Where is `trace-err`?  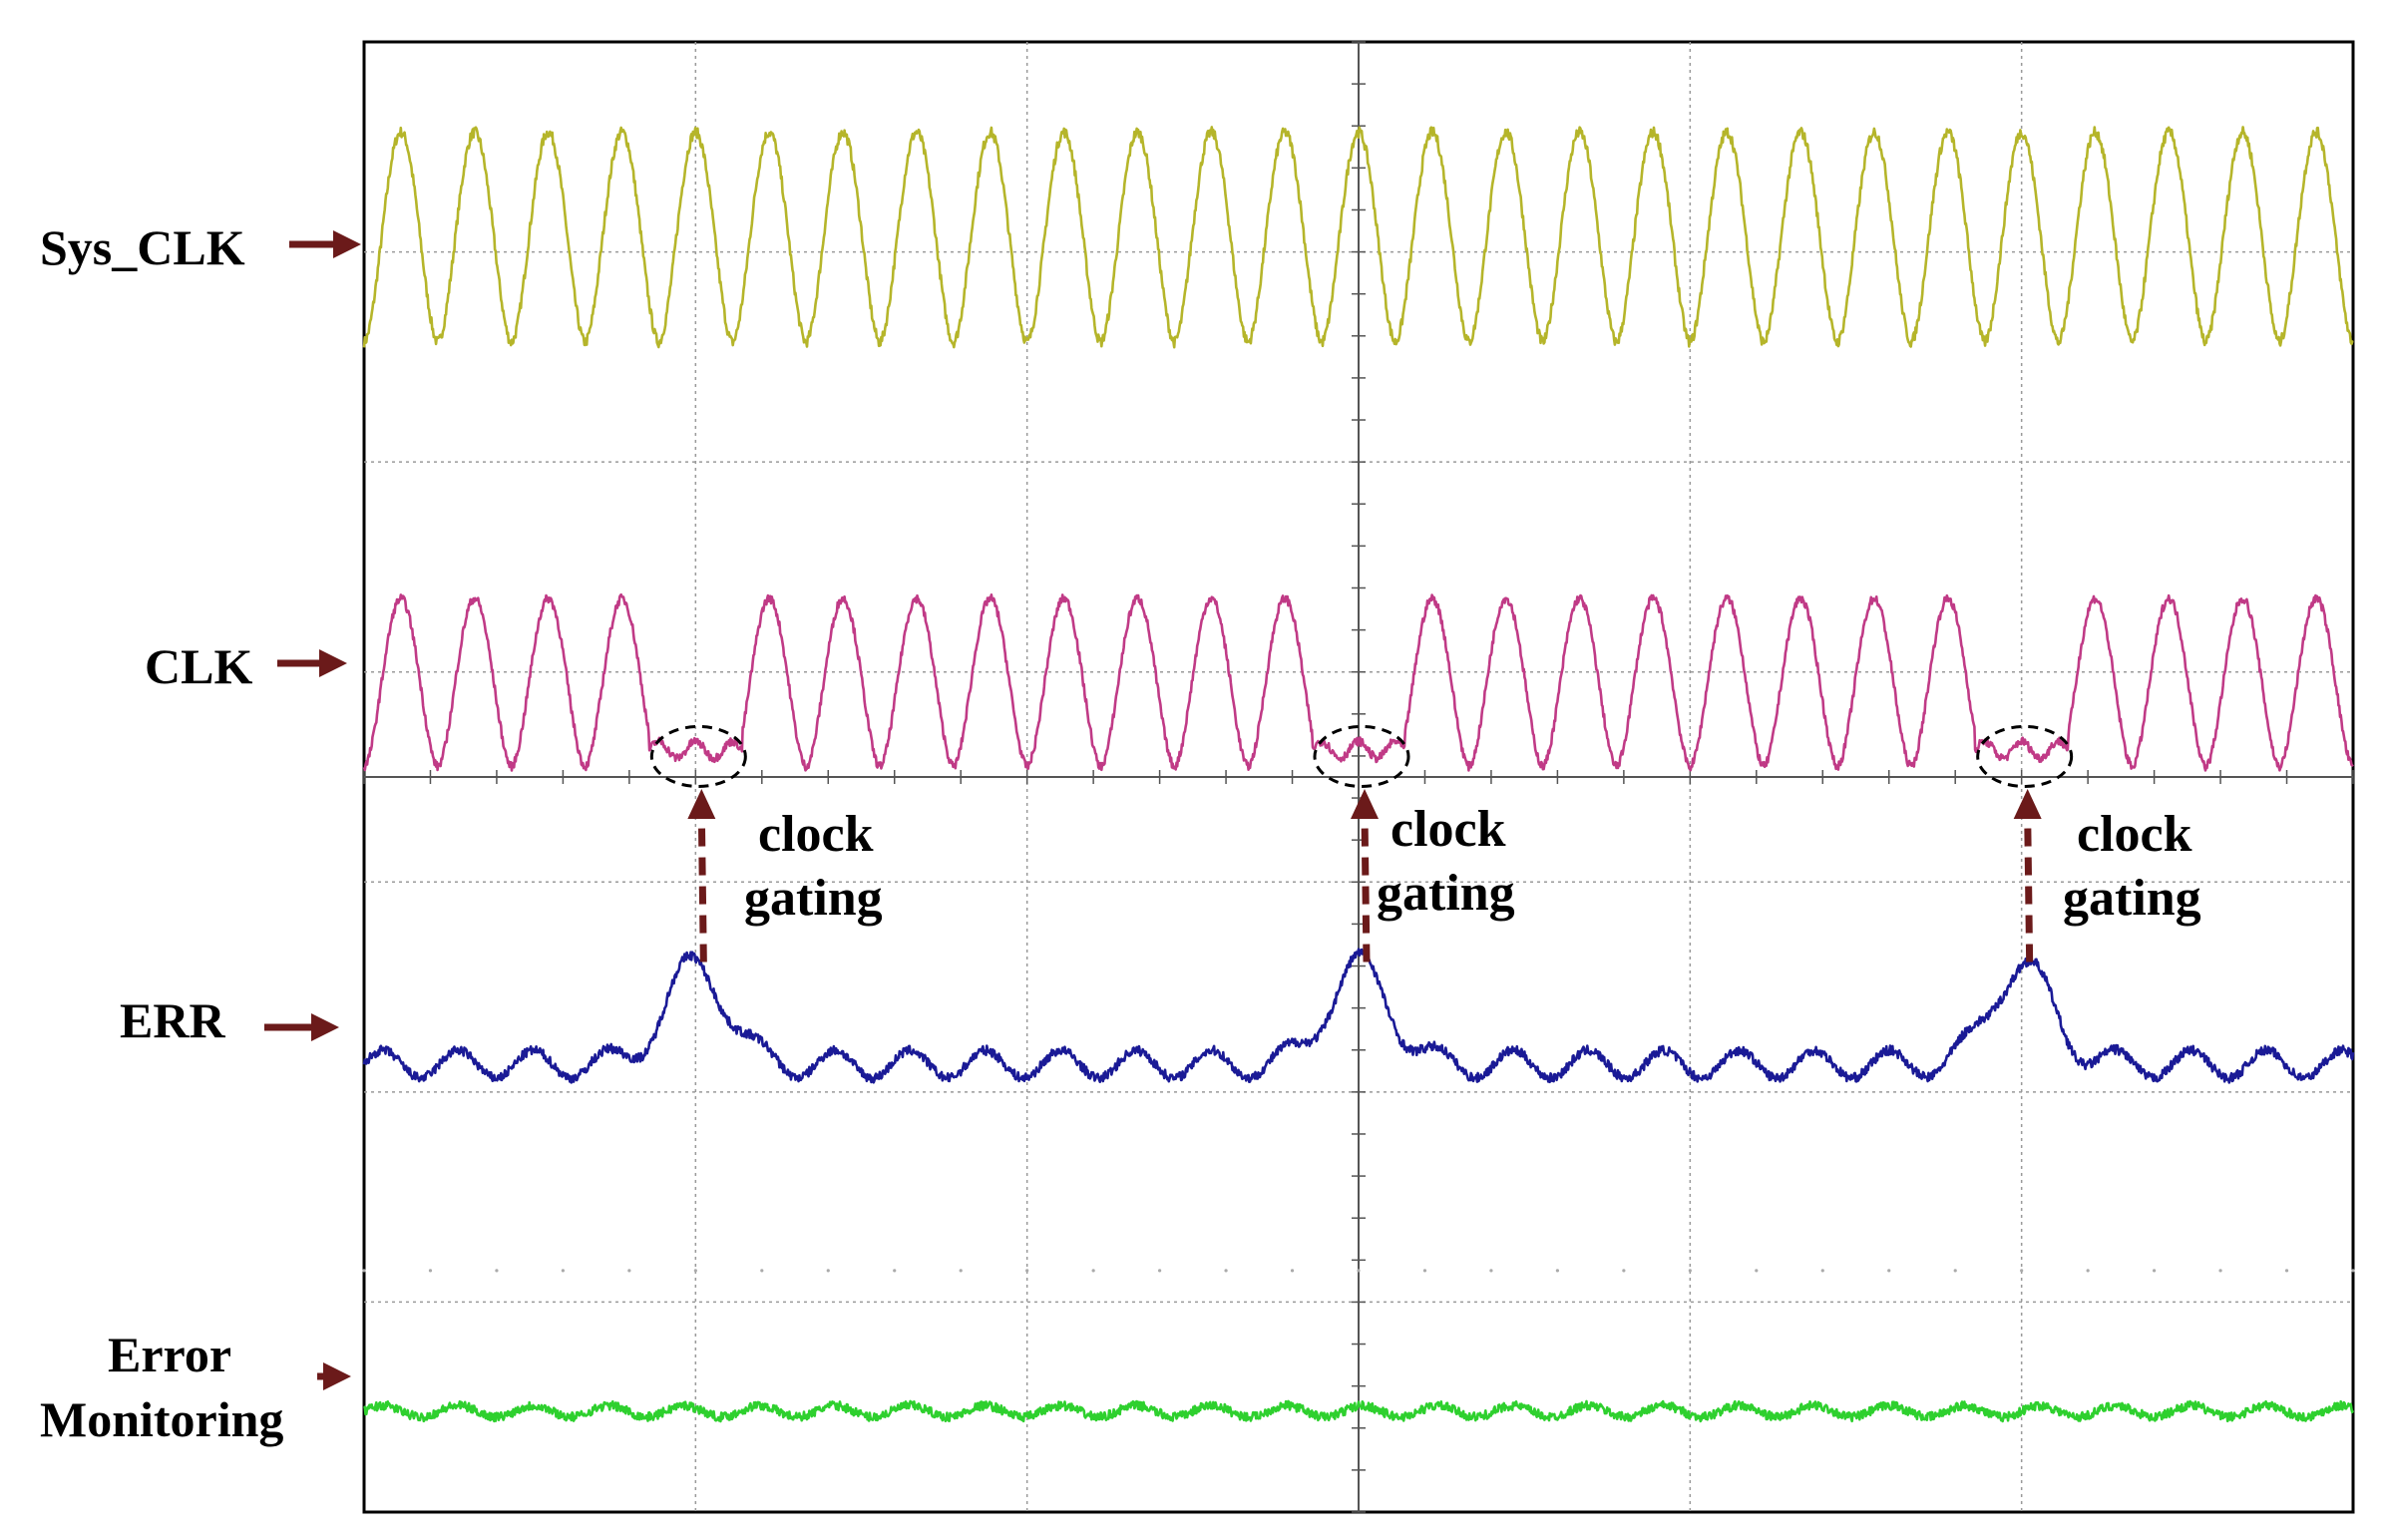
trace-err is located at coordinates (1358, 1016).